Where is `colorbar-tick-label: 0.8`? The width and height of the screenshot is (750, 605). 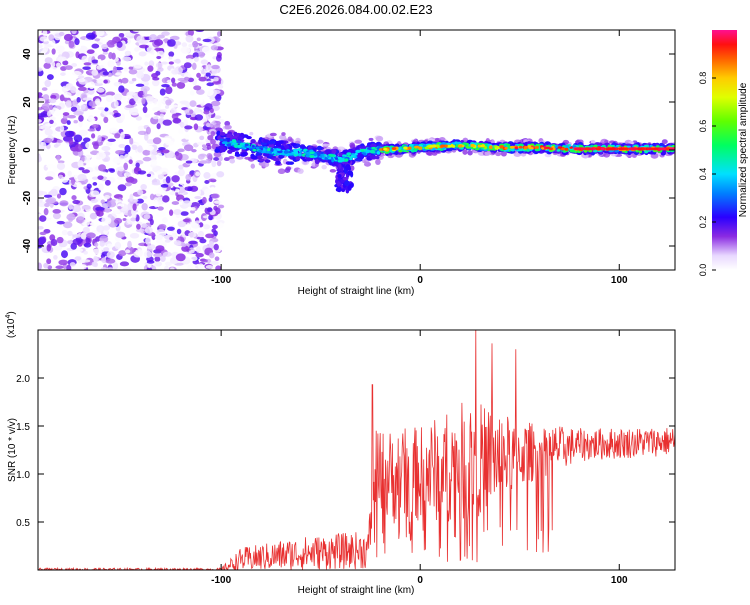
colorbar-tick-label: 0.8 is located at coordinates (703, 78).